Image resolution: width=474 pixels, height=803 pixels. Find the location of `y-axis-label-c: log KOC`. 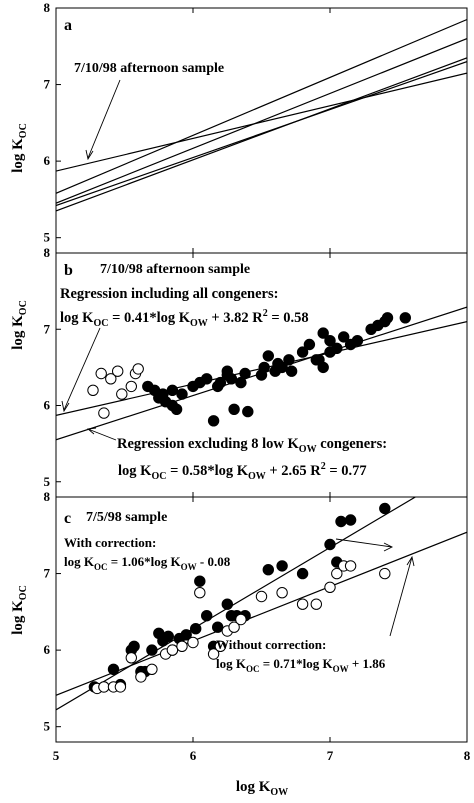

y-axis-label-c: log KOC is located at coordinates (19, 610).